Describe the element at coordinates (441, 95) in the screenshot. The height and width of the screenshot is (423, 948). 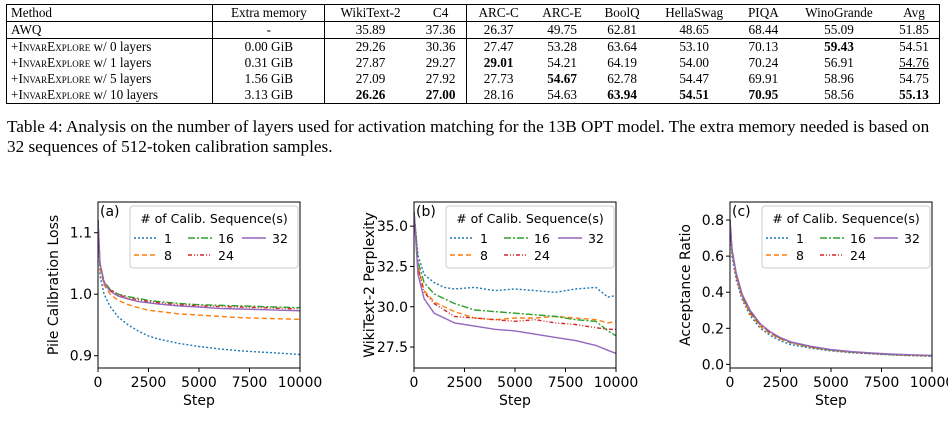
I see `cell-c4: 27.00` at that location.